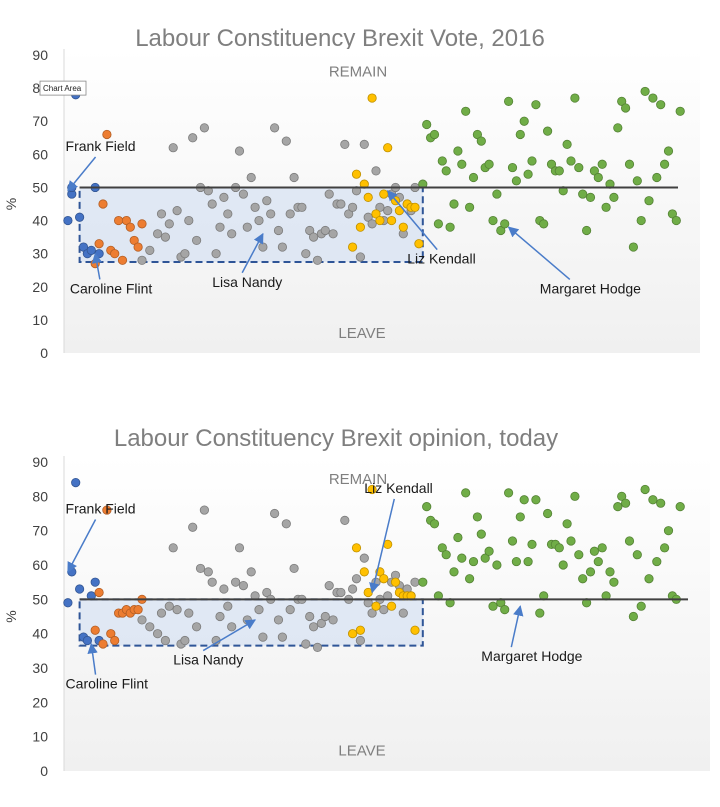 The image size is (720, 807). I want to click on chart-title: Labour Constituency Brexit Vote, 2016, so click(340, 38).